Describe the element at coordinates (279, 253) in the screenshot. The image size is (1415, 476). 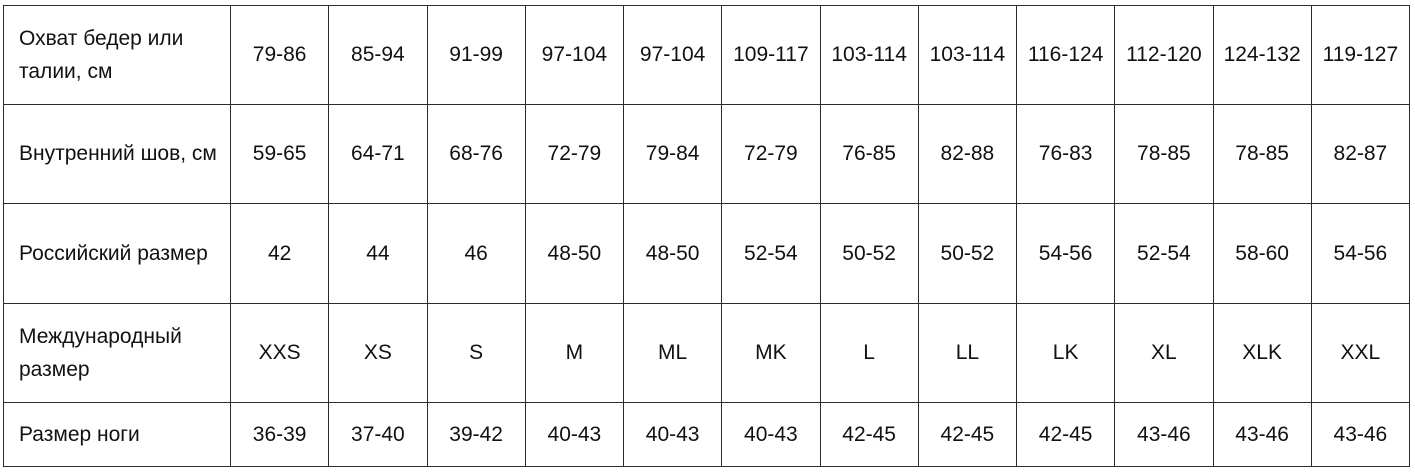
I see `table-cell: 42` at that location.